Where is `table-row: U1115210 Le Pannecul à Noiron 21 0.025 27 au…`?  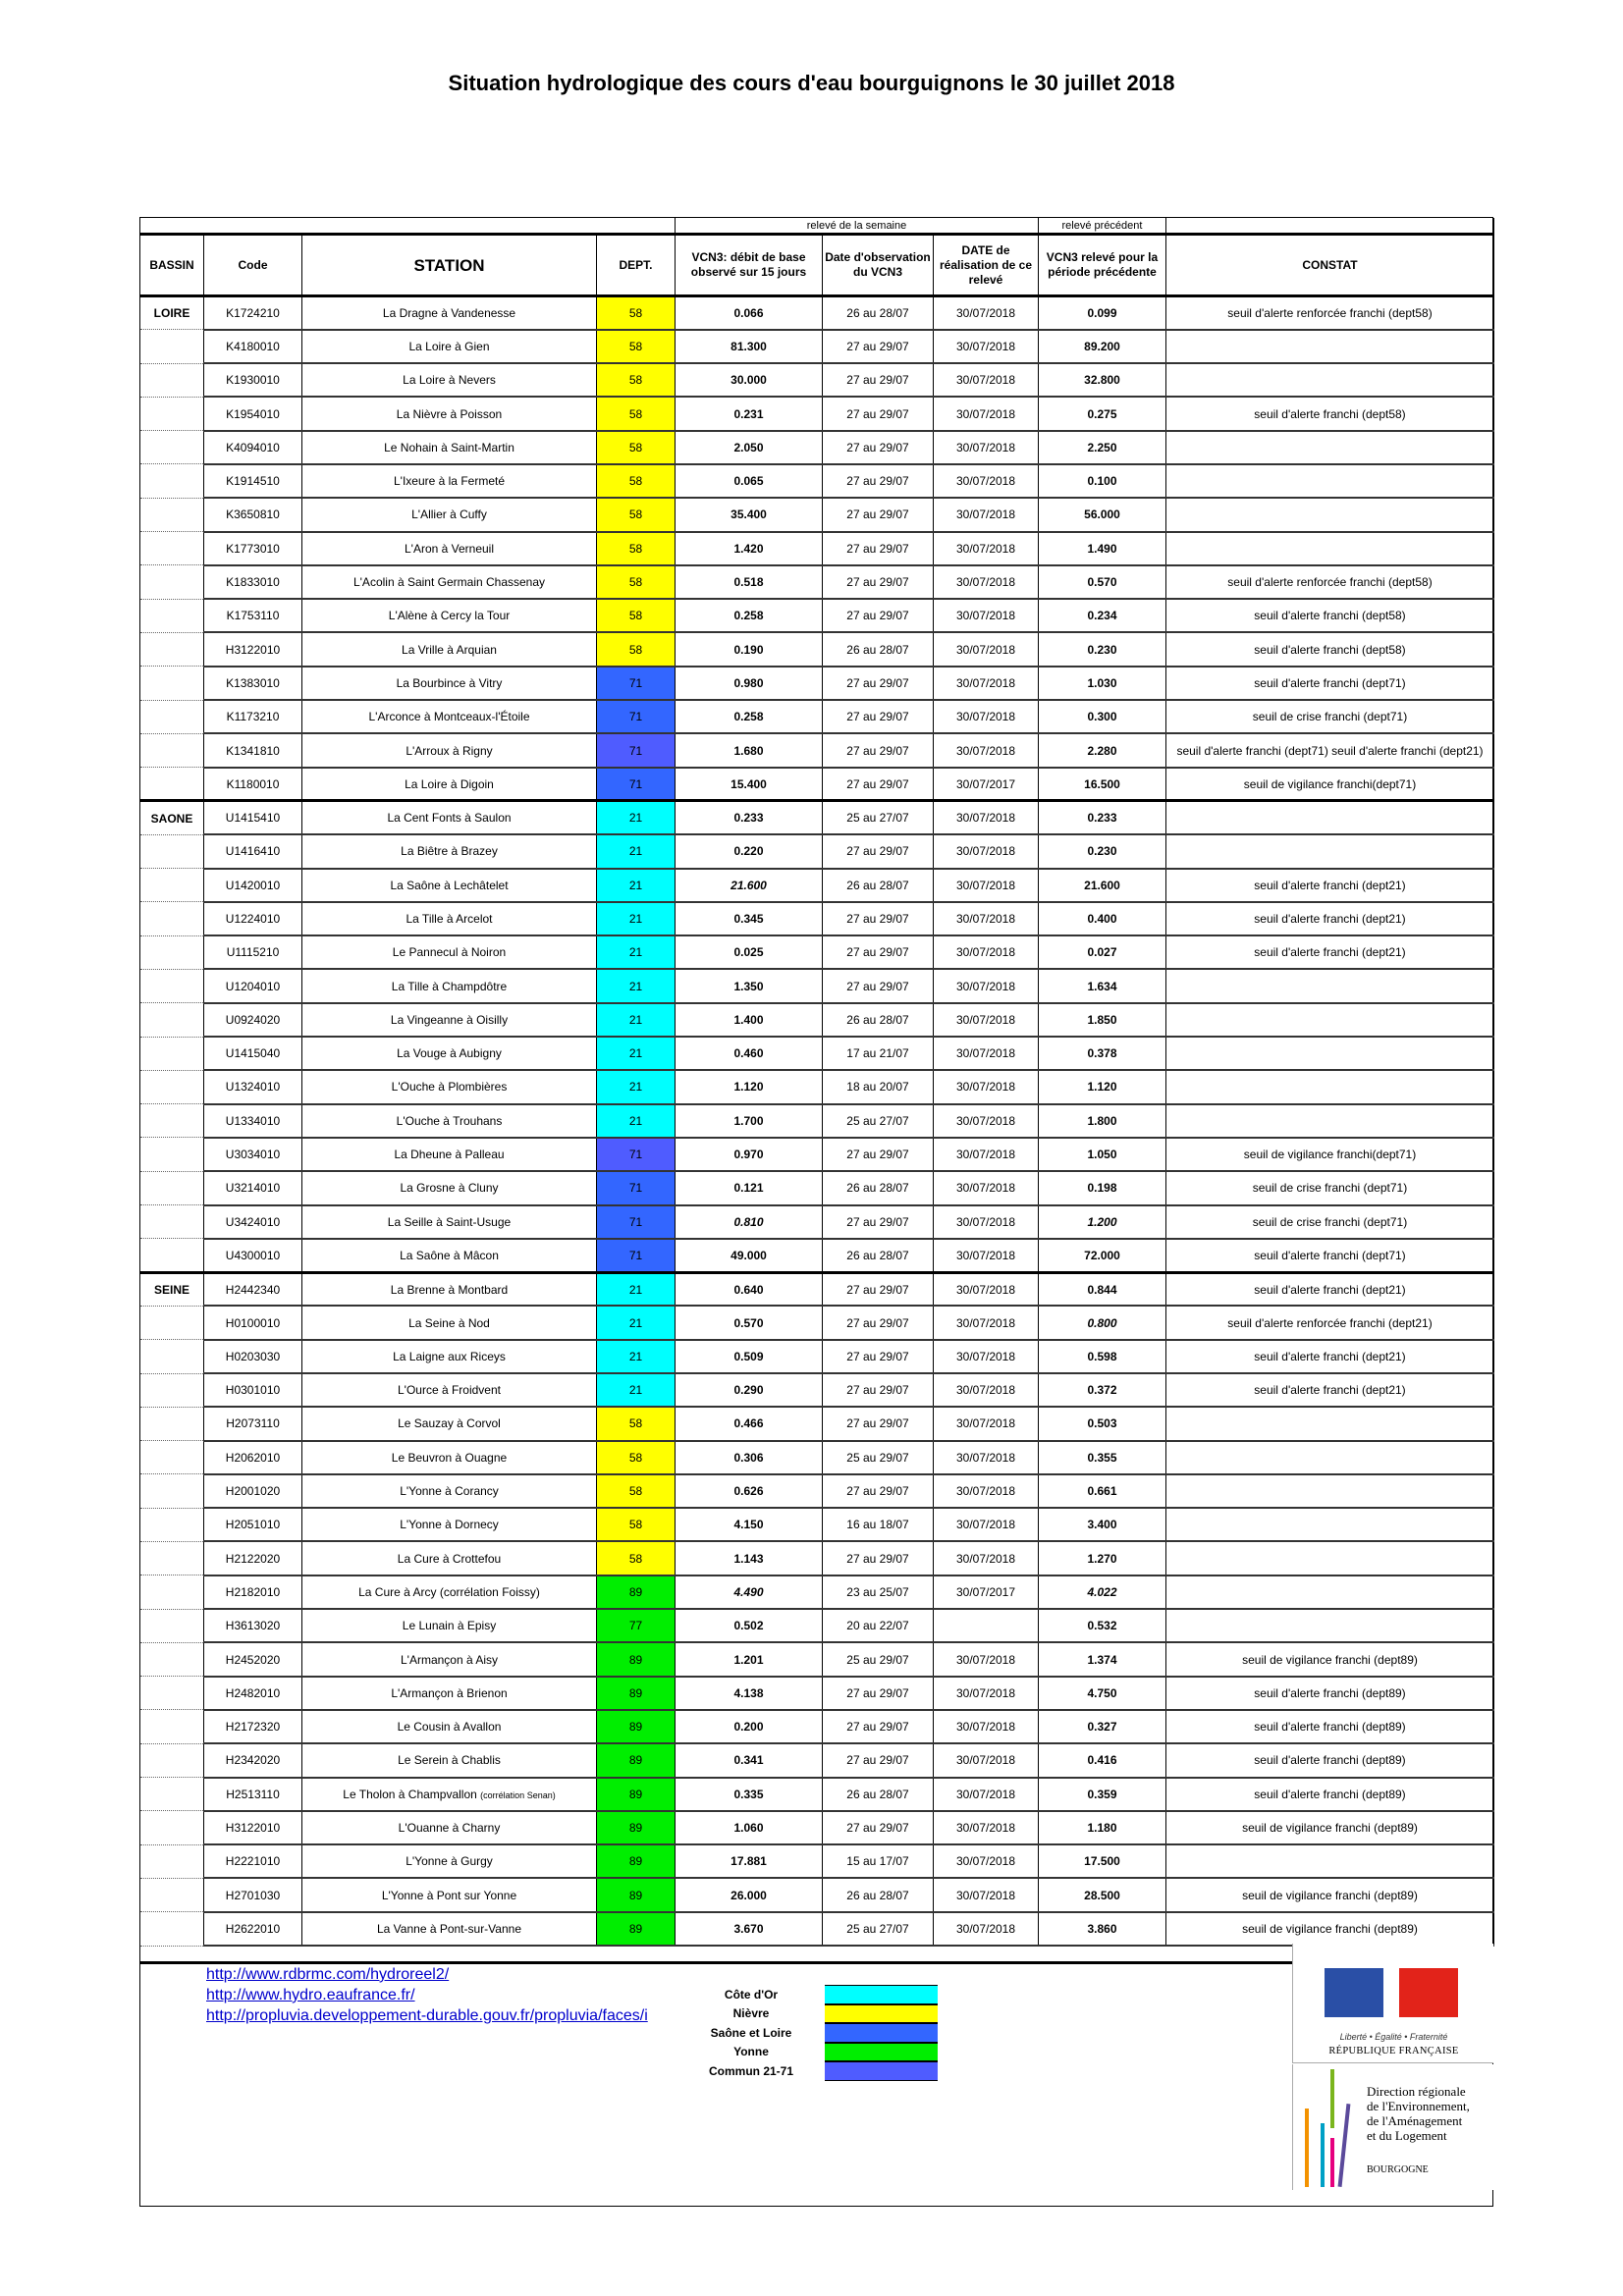 table-row: U1115210 Le Pannecul à Noiron 21 0.025 27 au… is located at coordinates (816, 952).